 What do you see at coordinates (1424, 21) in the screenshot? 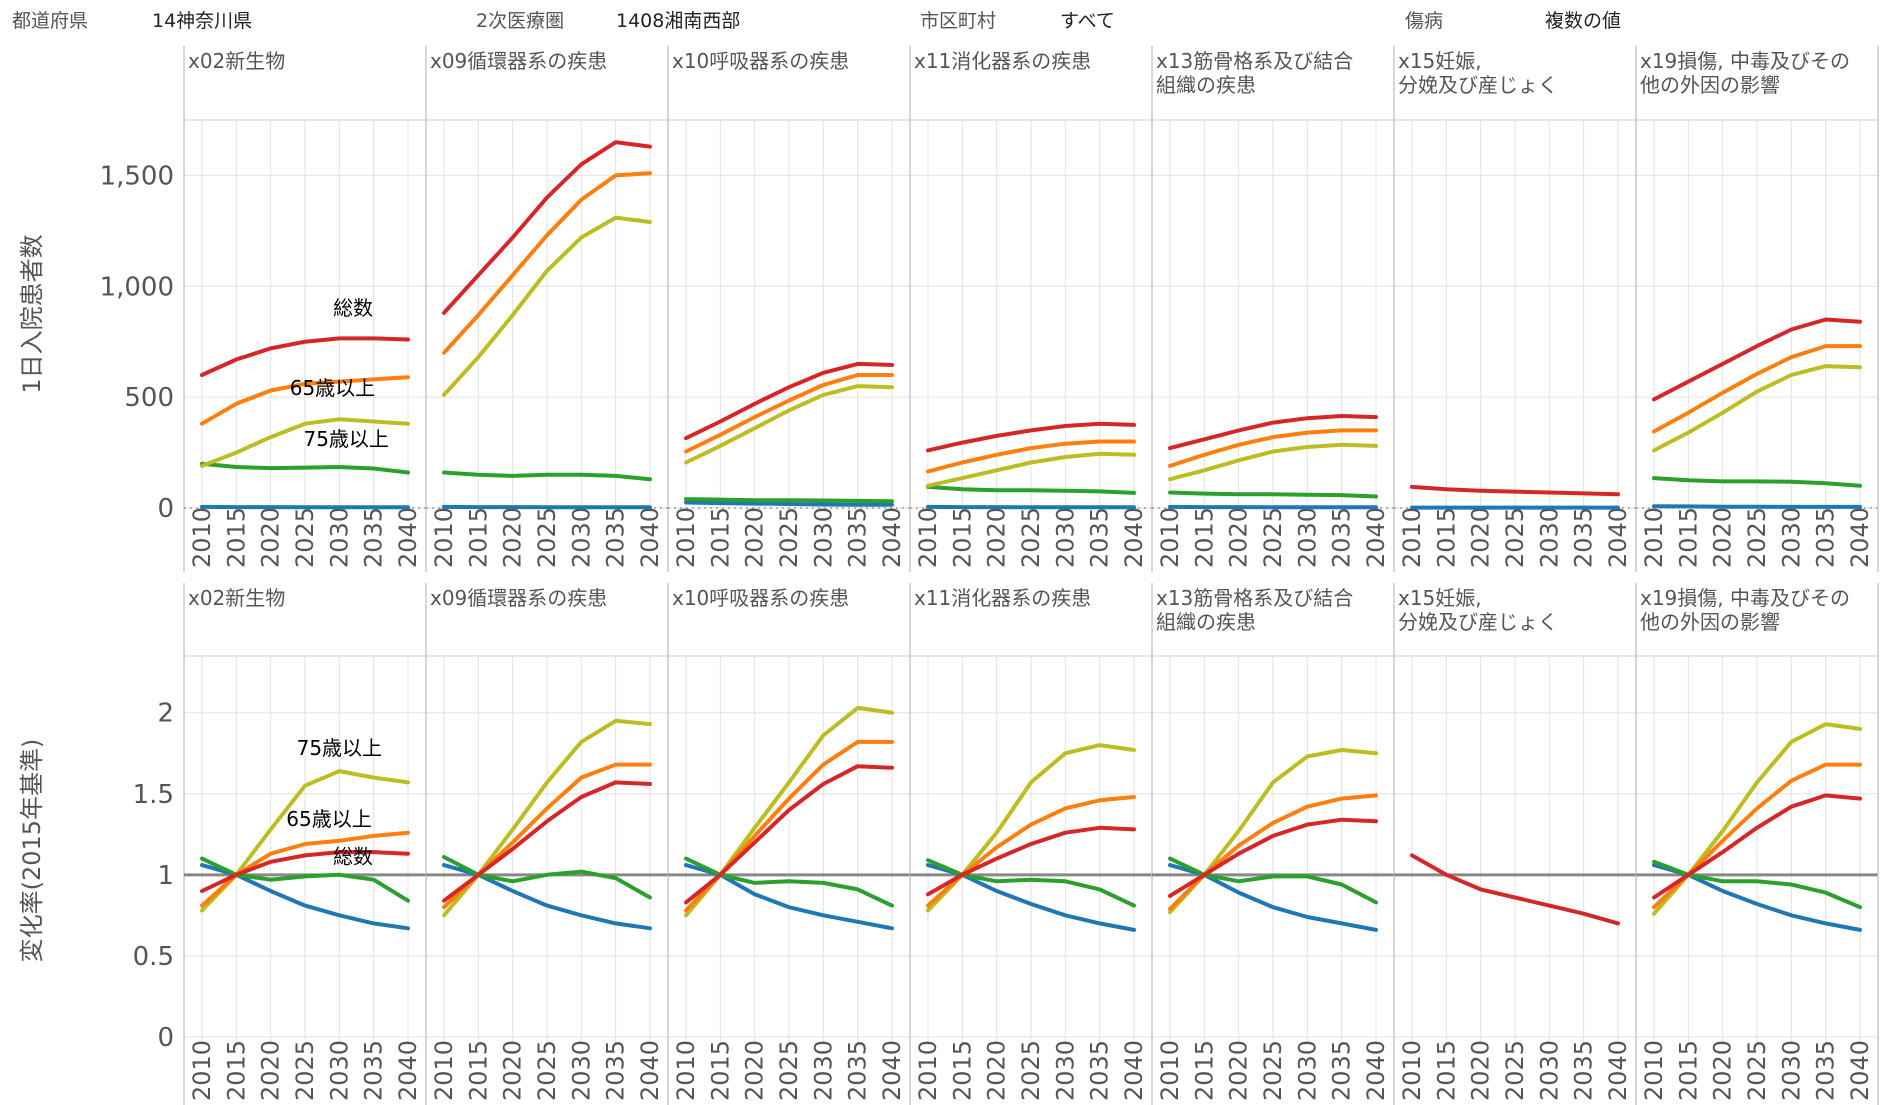
I see `filter-label-disease: 傷病` at bounding box center [1424, 21].